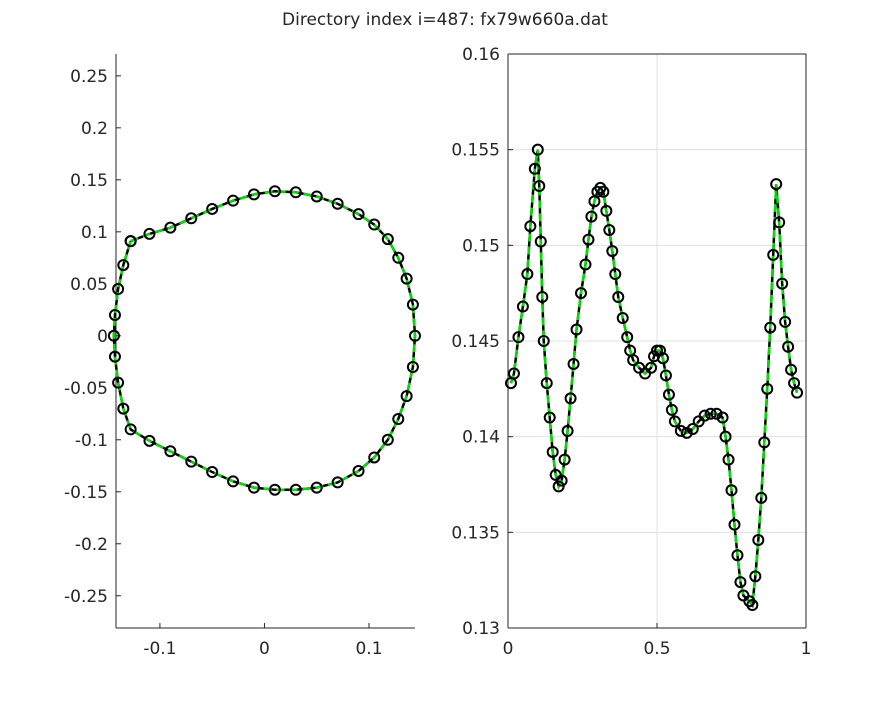  I want to click on y-tick-label: 0.2, so click(94, 129).